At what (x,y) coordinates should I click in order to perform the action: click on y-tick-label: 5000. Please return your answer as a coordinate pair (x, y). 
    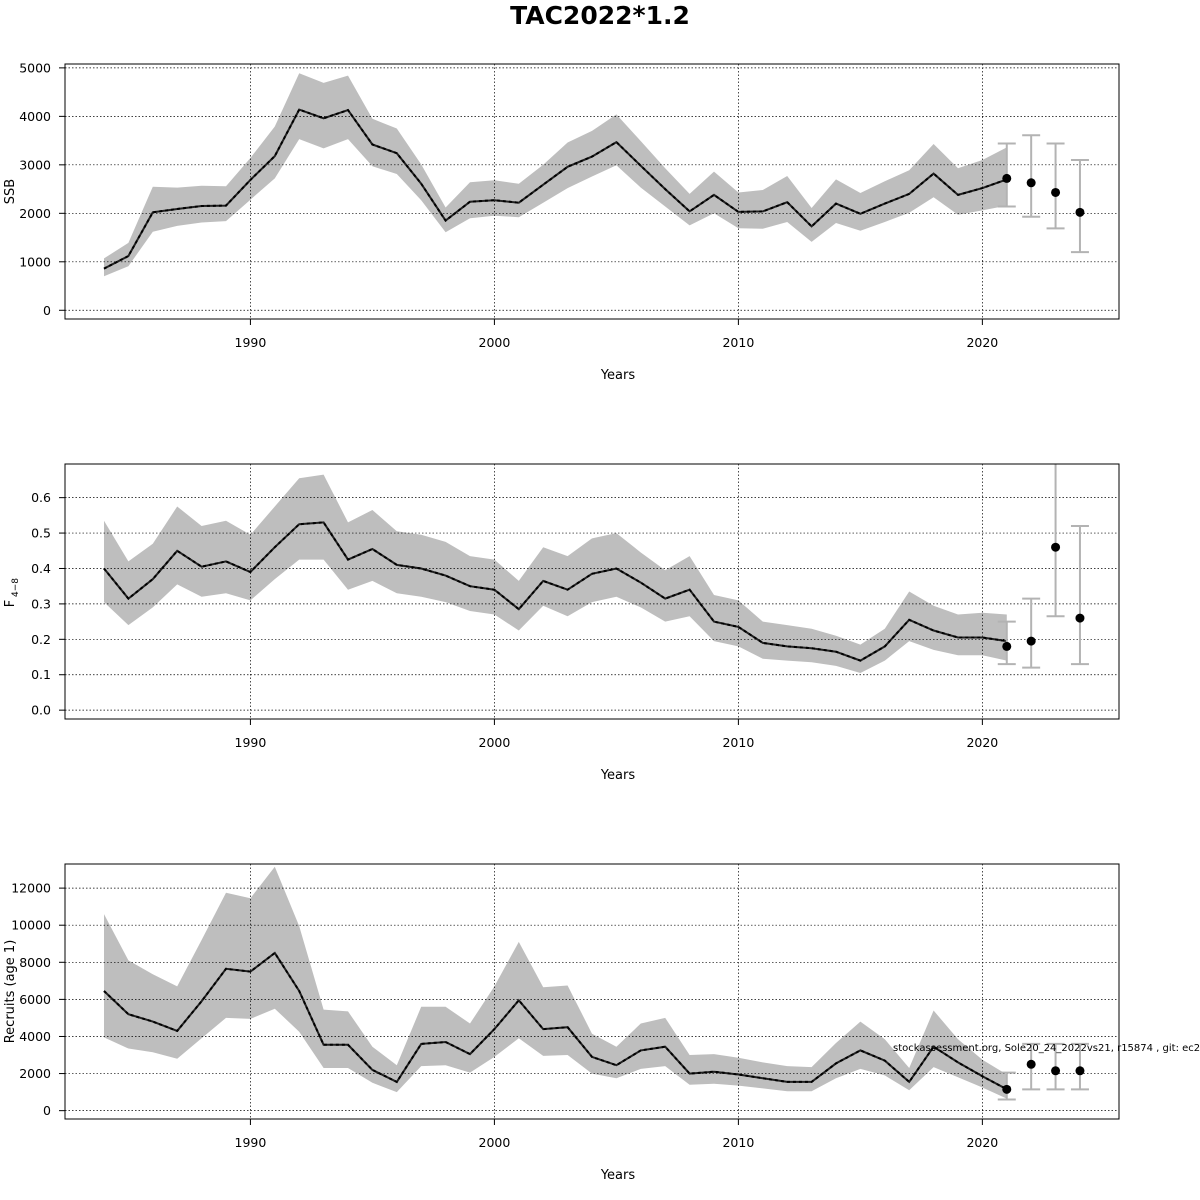
    Looking at the image, I should click on (35, 67).